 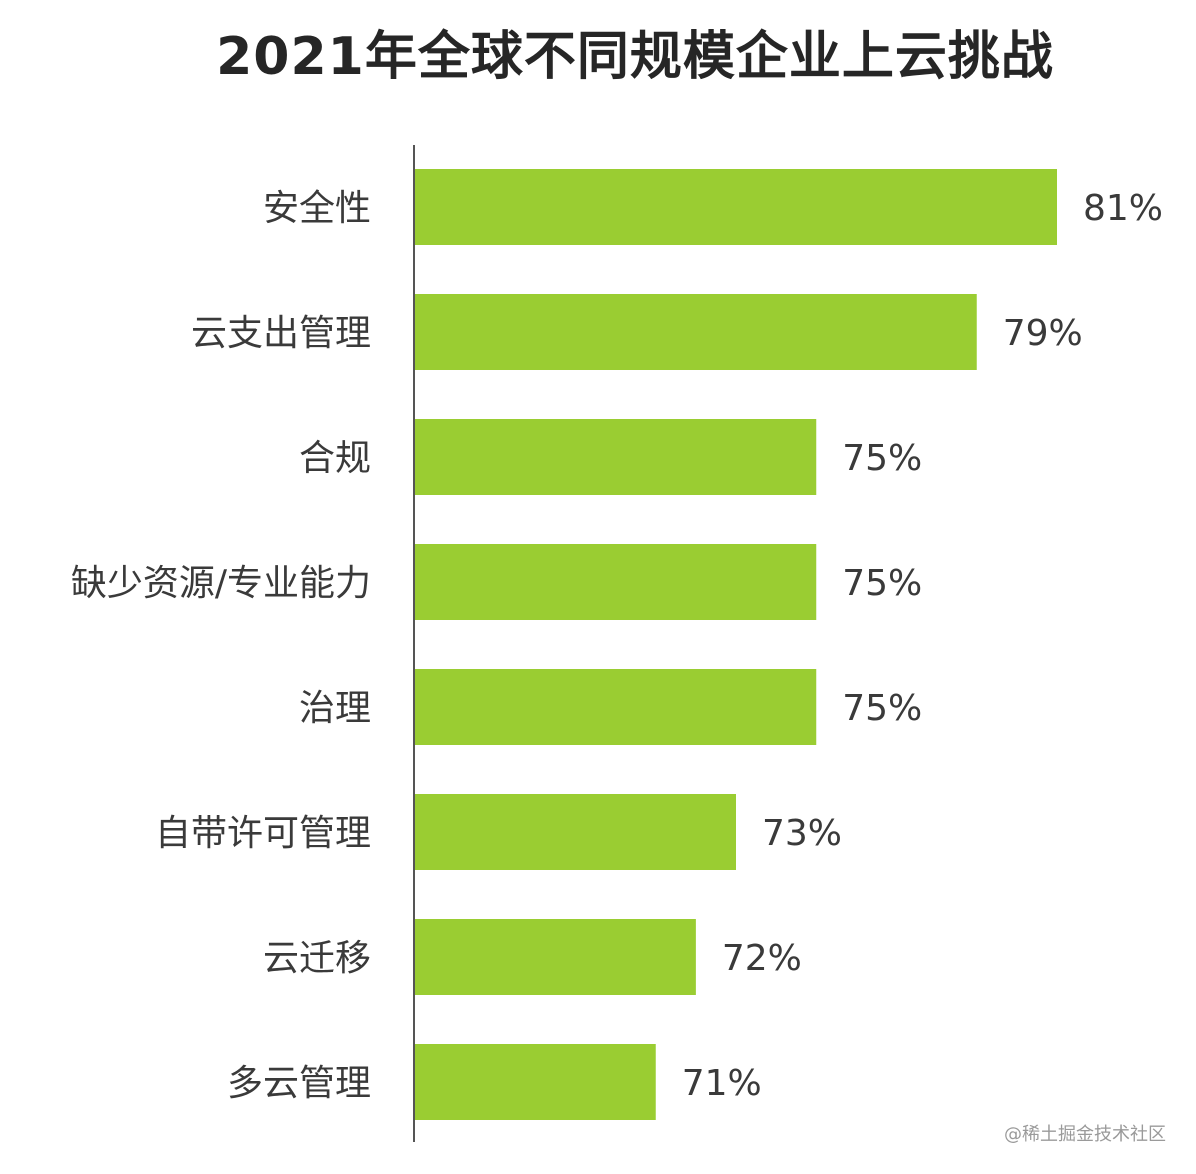 I want to click on category-label: 合规, so click(x=335, y=458).